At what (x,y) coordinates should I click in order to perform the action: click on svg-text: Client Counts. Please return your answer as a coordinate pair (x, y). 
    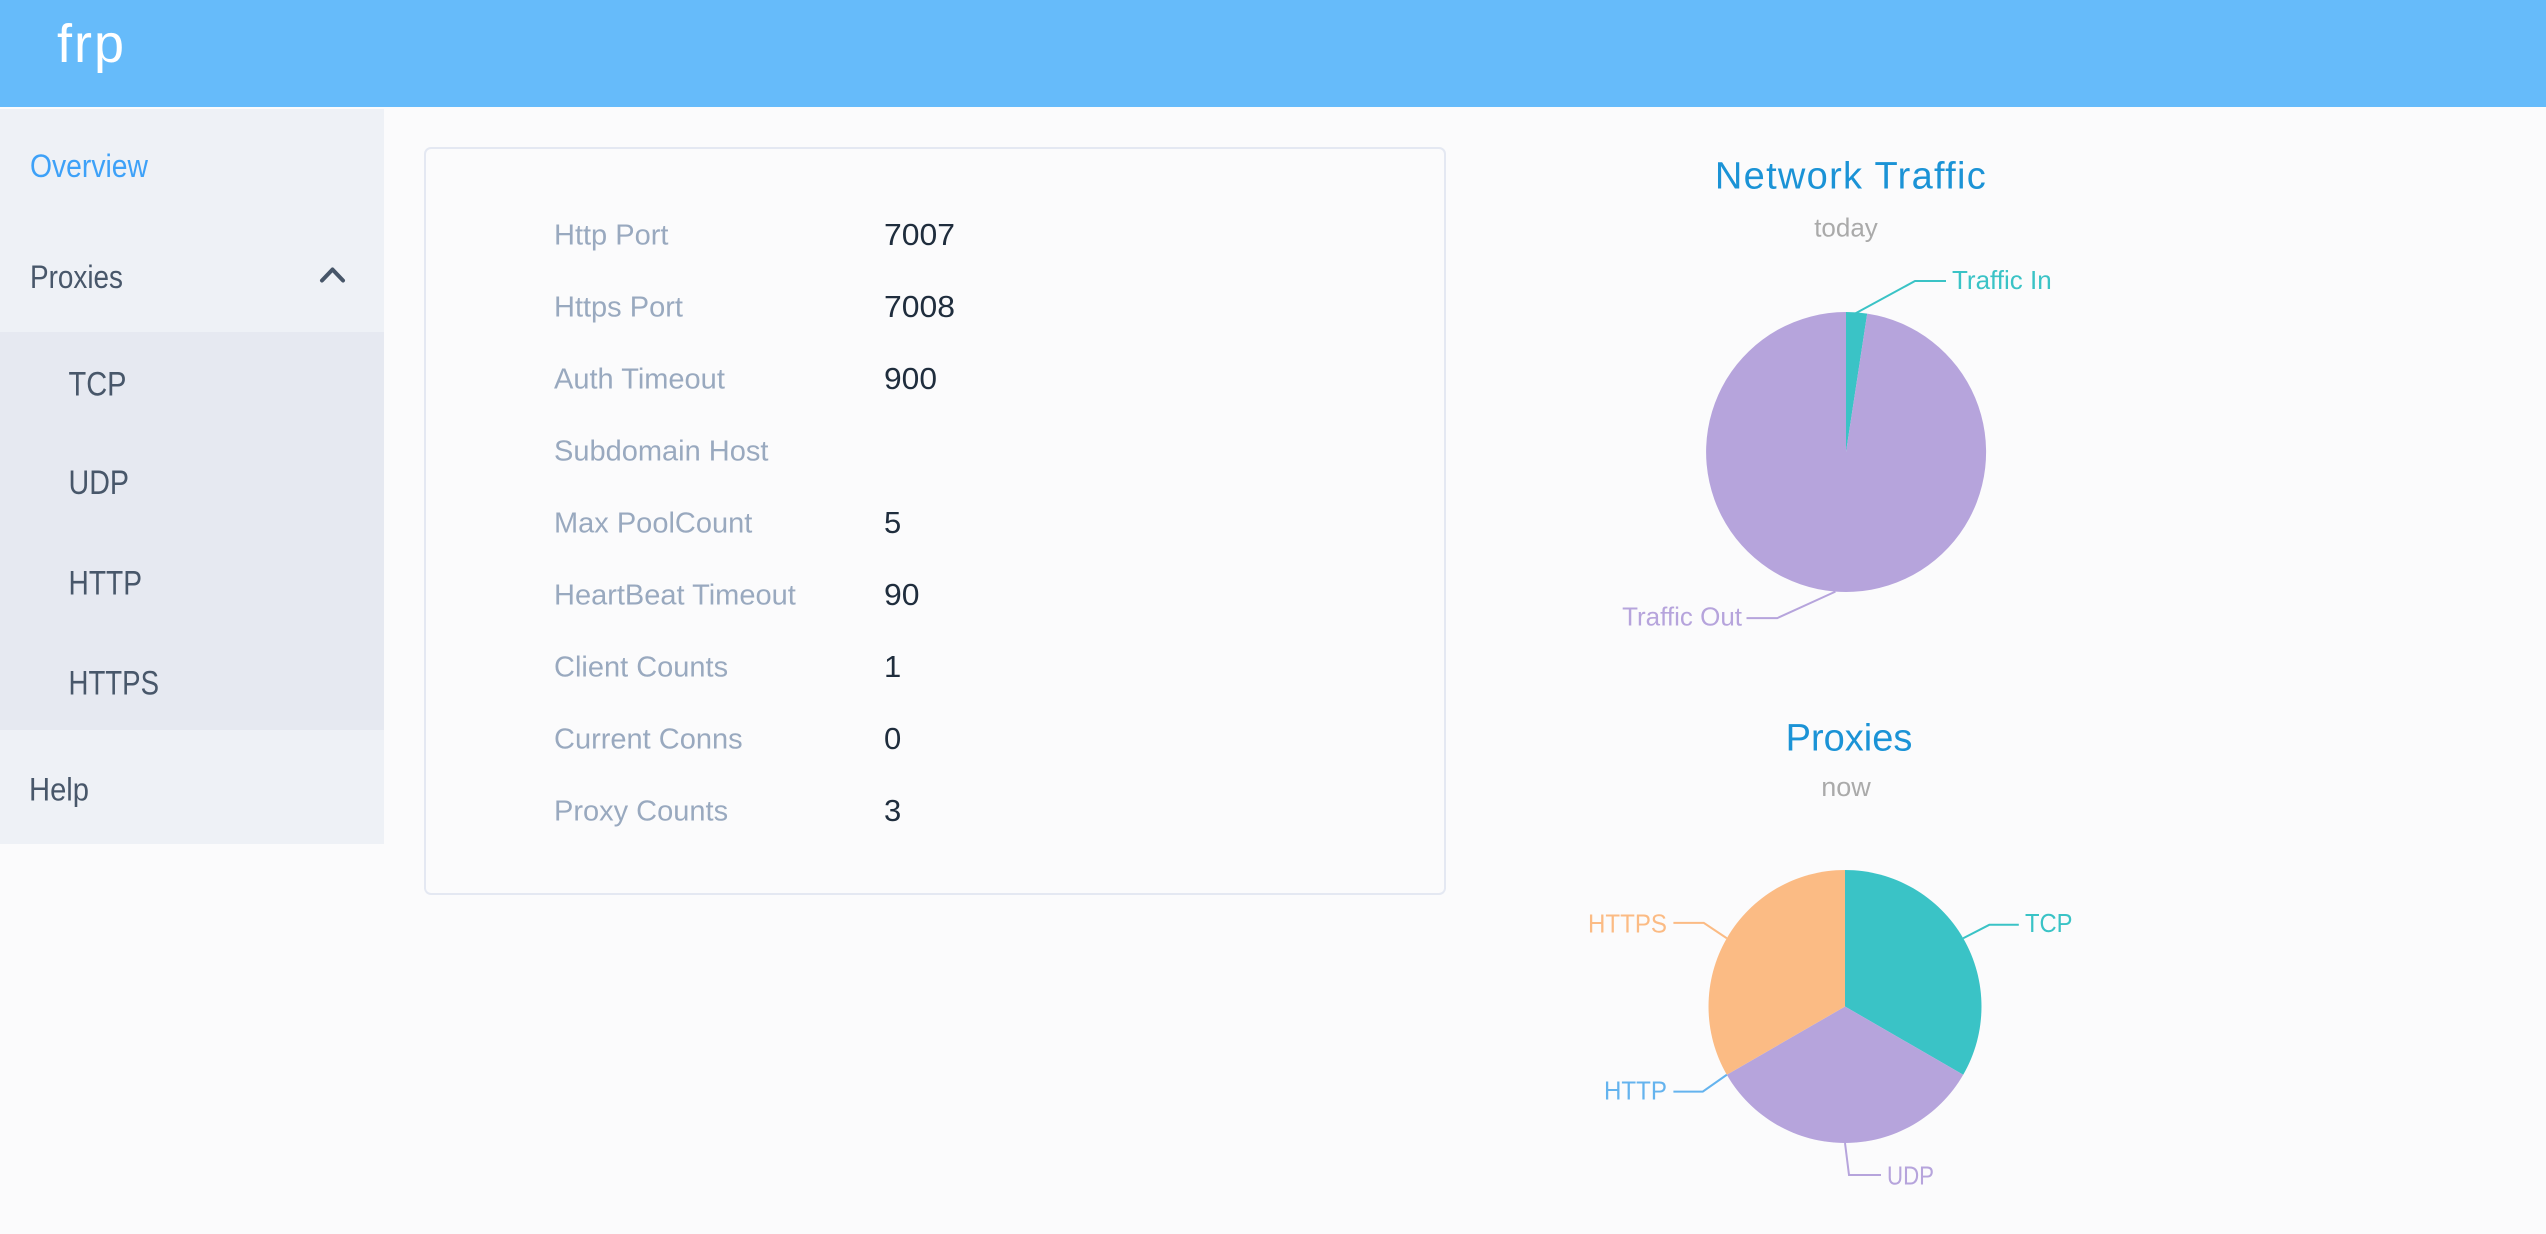
    Looking at the image, I should click on (641, 667).